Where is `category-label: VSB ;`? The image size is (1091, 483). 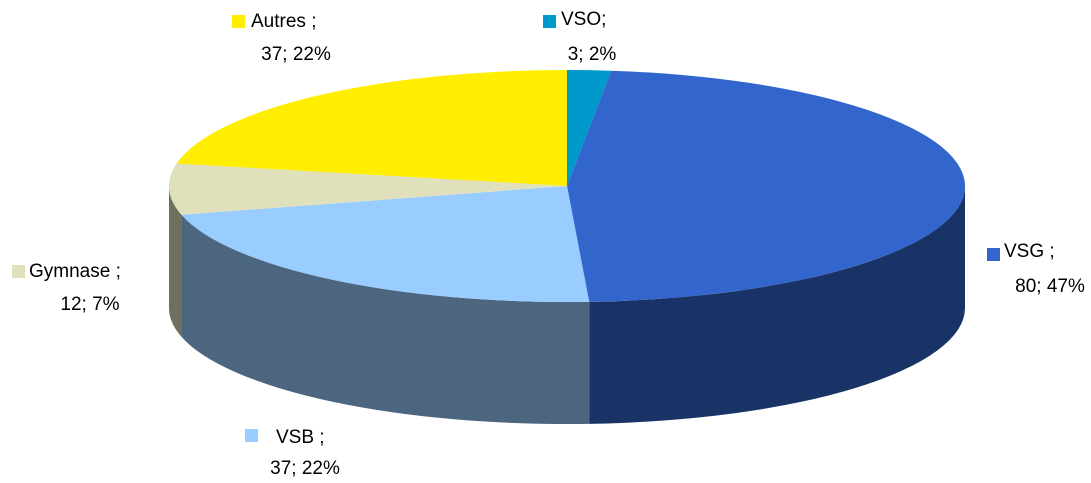
category-label: VSB ; is located at coordinates (300, 437).